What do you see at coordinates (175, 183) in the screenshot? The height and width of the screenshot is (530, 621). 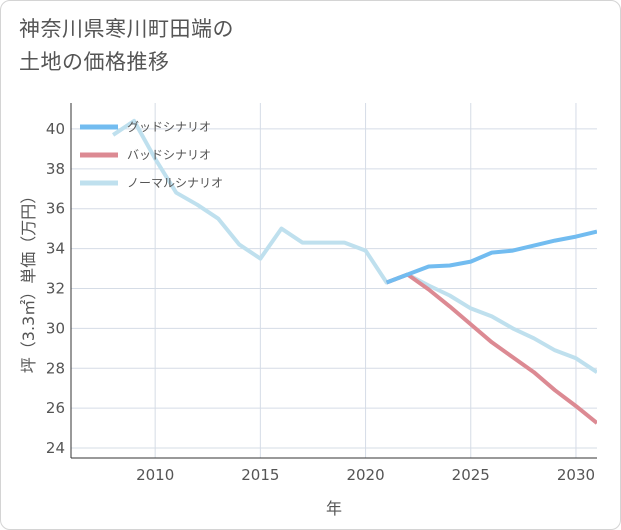 I see `legend-label-normal: ノーマルシナリオ` at bounding box center [175, 183].